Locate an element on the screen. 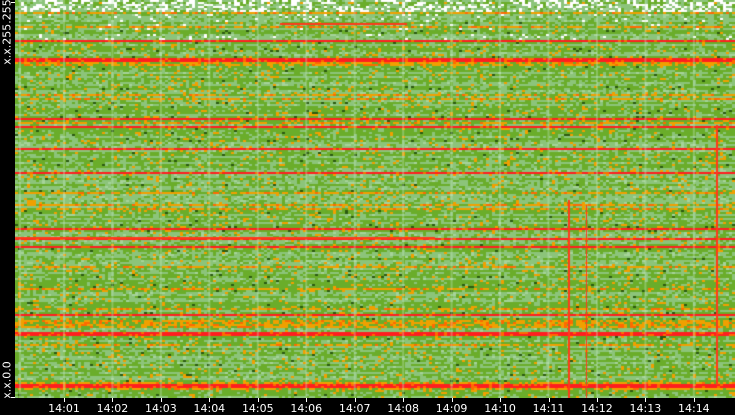 The width and height of the screenshot is (735, 415). x-tick-label: 14:10 is located at coordinates (500, 408).